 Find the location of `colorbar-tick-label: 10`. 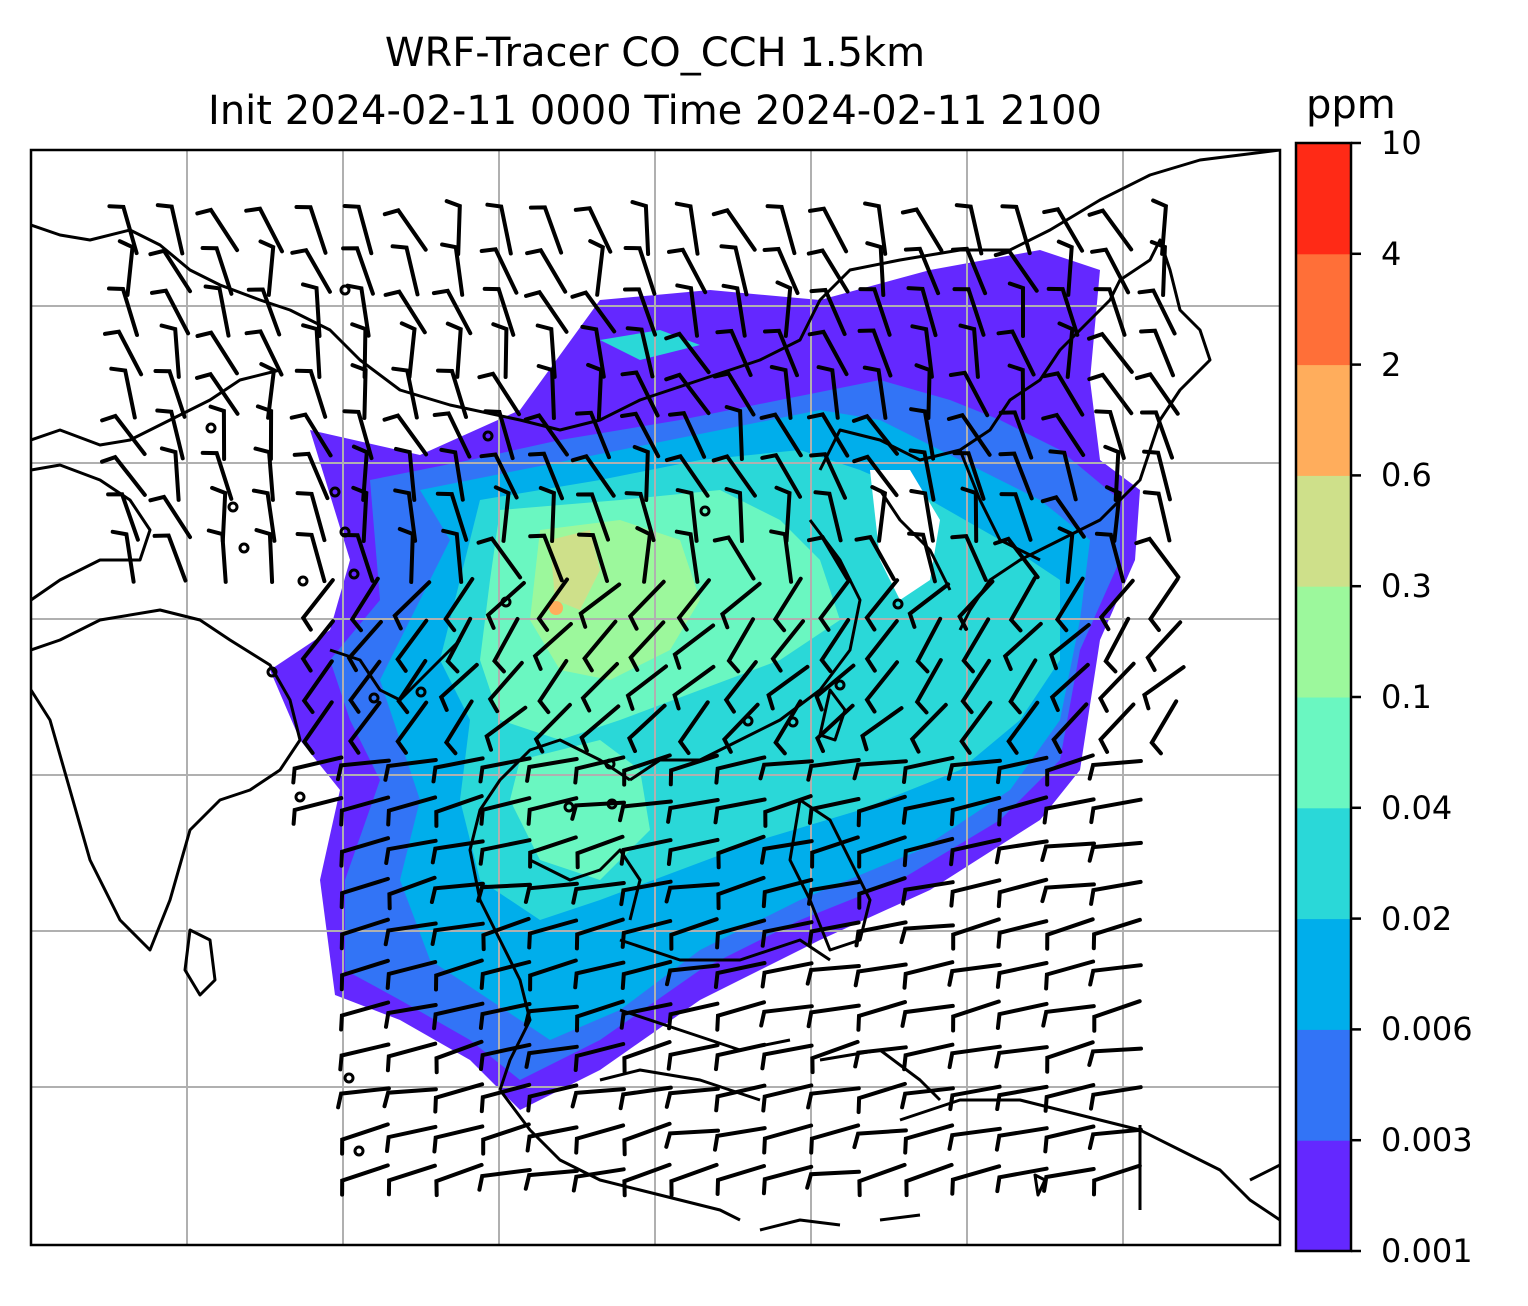

colorbar-tick-label: 10 is located at coordinates (1401, 143).